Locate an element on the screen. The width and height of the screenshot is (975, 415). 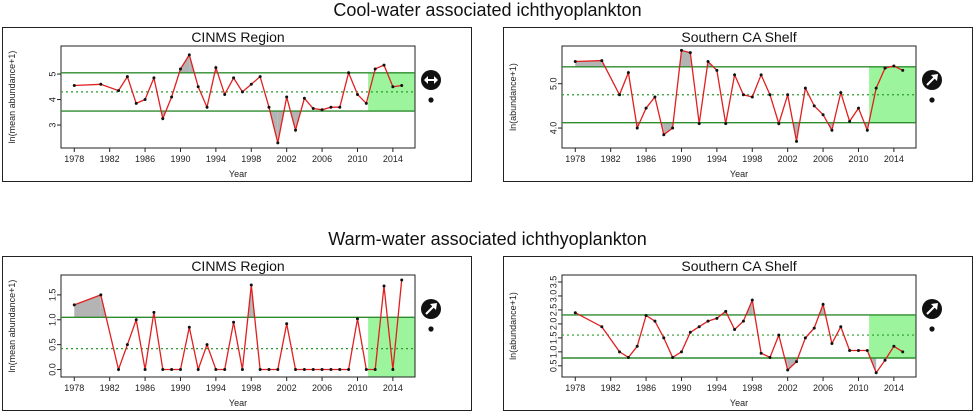
y-tick-label: 0.5 is located at coordinates (553, 366).